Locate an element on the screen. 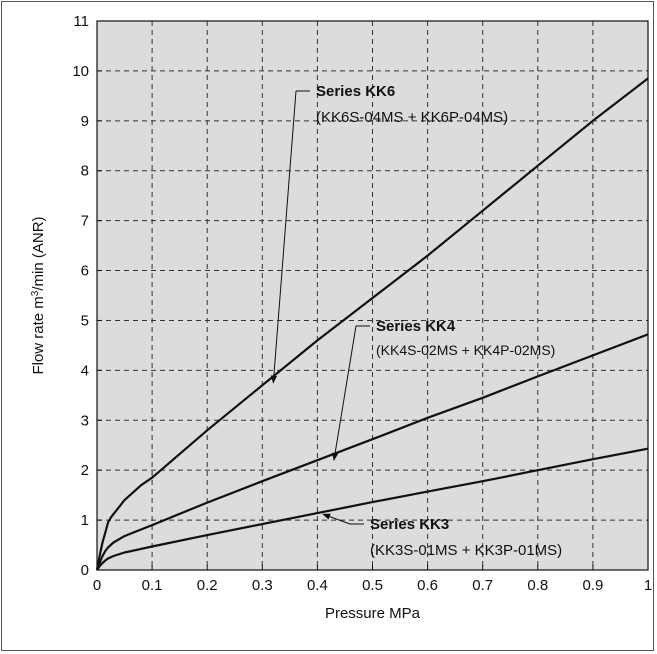  x-tick-label: 0.8 is located at coordinates (537, 585).